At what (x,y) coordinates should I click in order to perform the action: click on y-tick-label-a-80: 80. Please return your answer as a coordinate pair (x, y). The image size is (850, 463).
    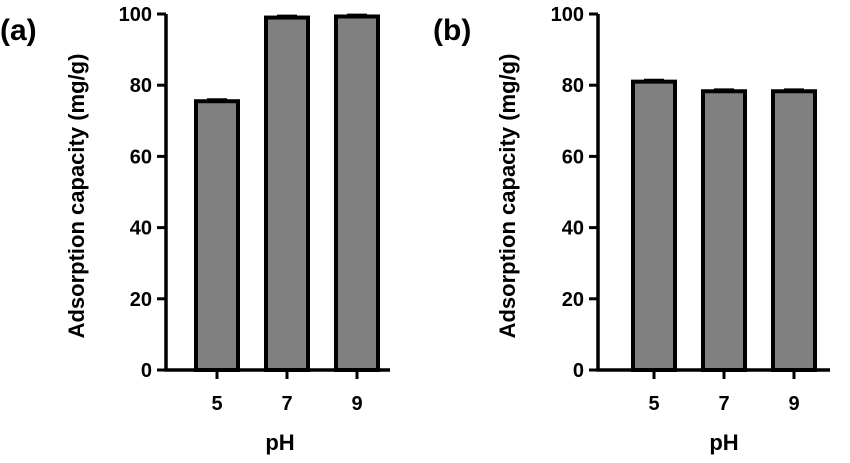
    Looking at the image, I should click on (141, 86).